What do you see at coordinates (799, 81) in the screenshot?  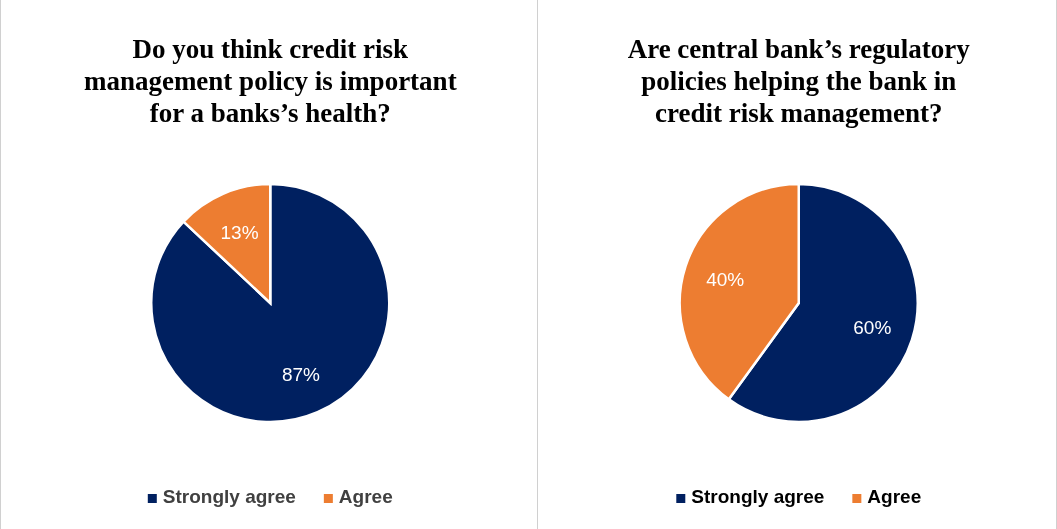 I see `chart-title: Are central bank’s regulatory policies helping the bank in credit risk management?` at bounding box center [799, 81].